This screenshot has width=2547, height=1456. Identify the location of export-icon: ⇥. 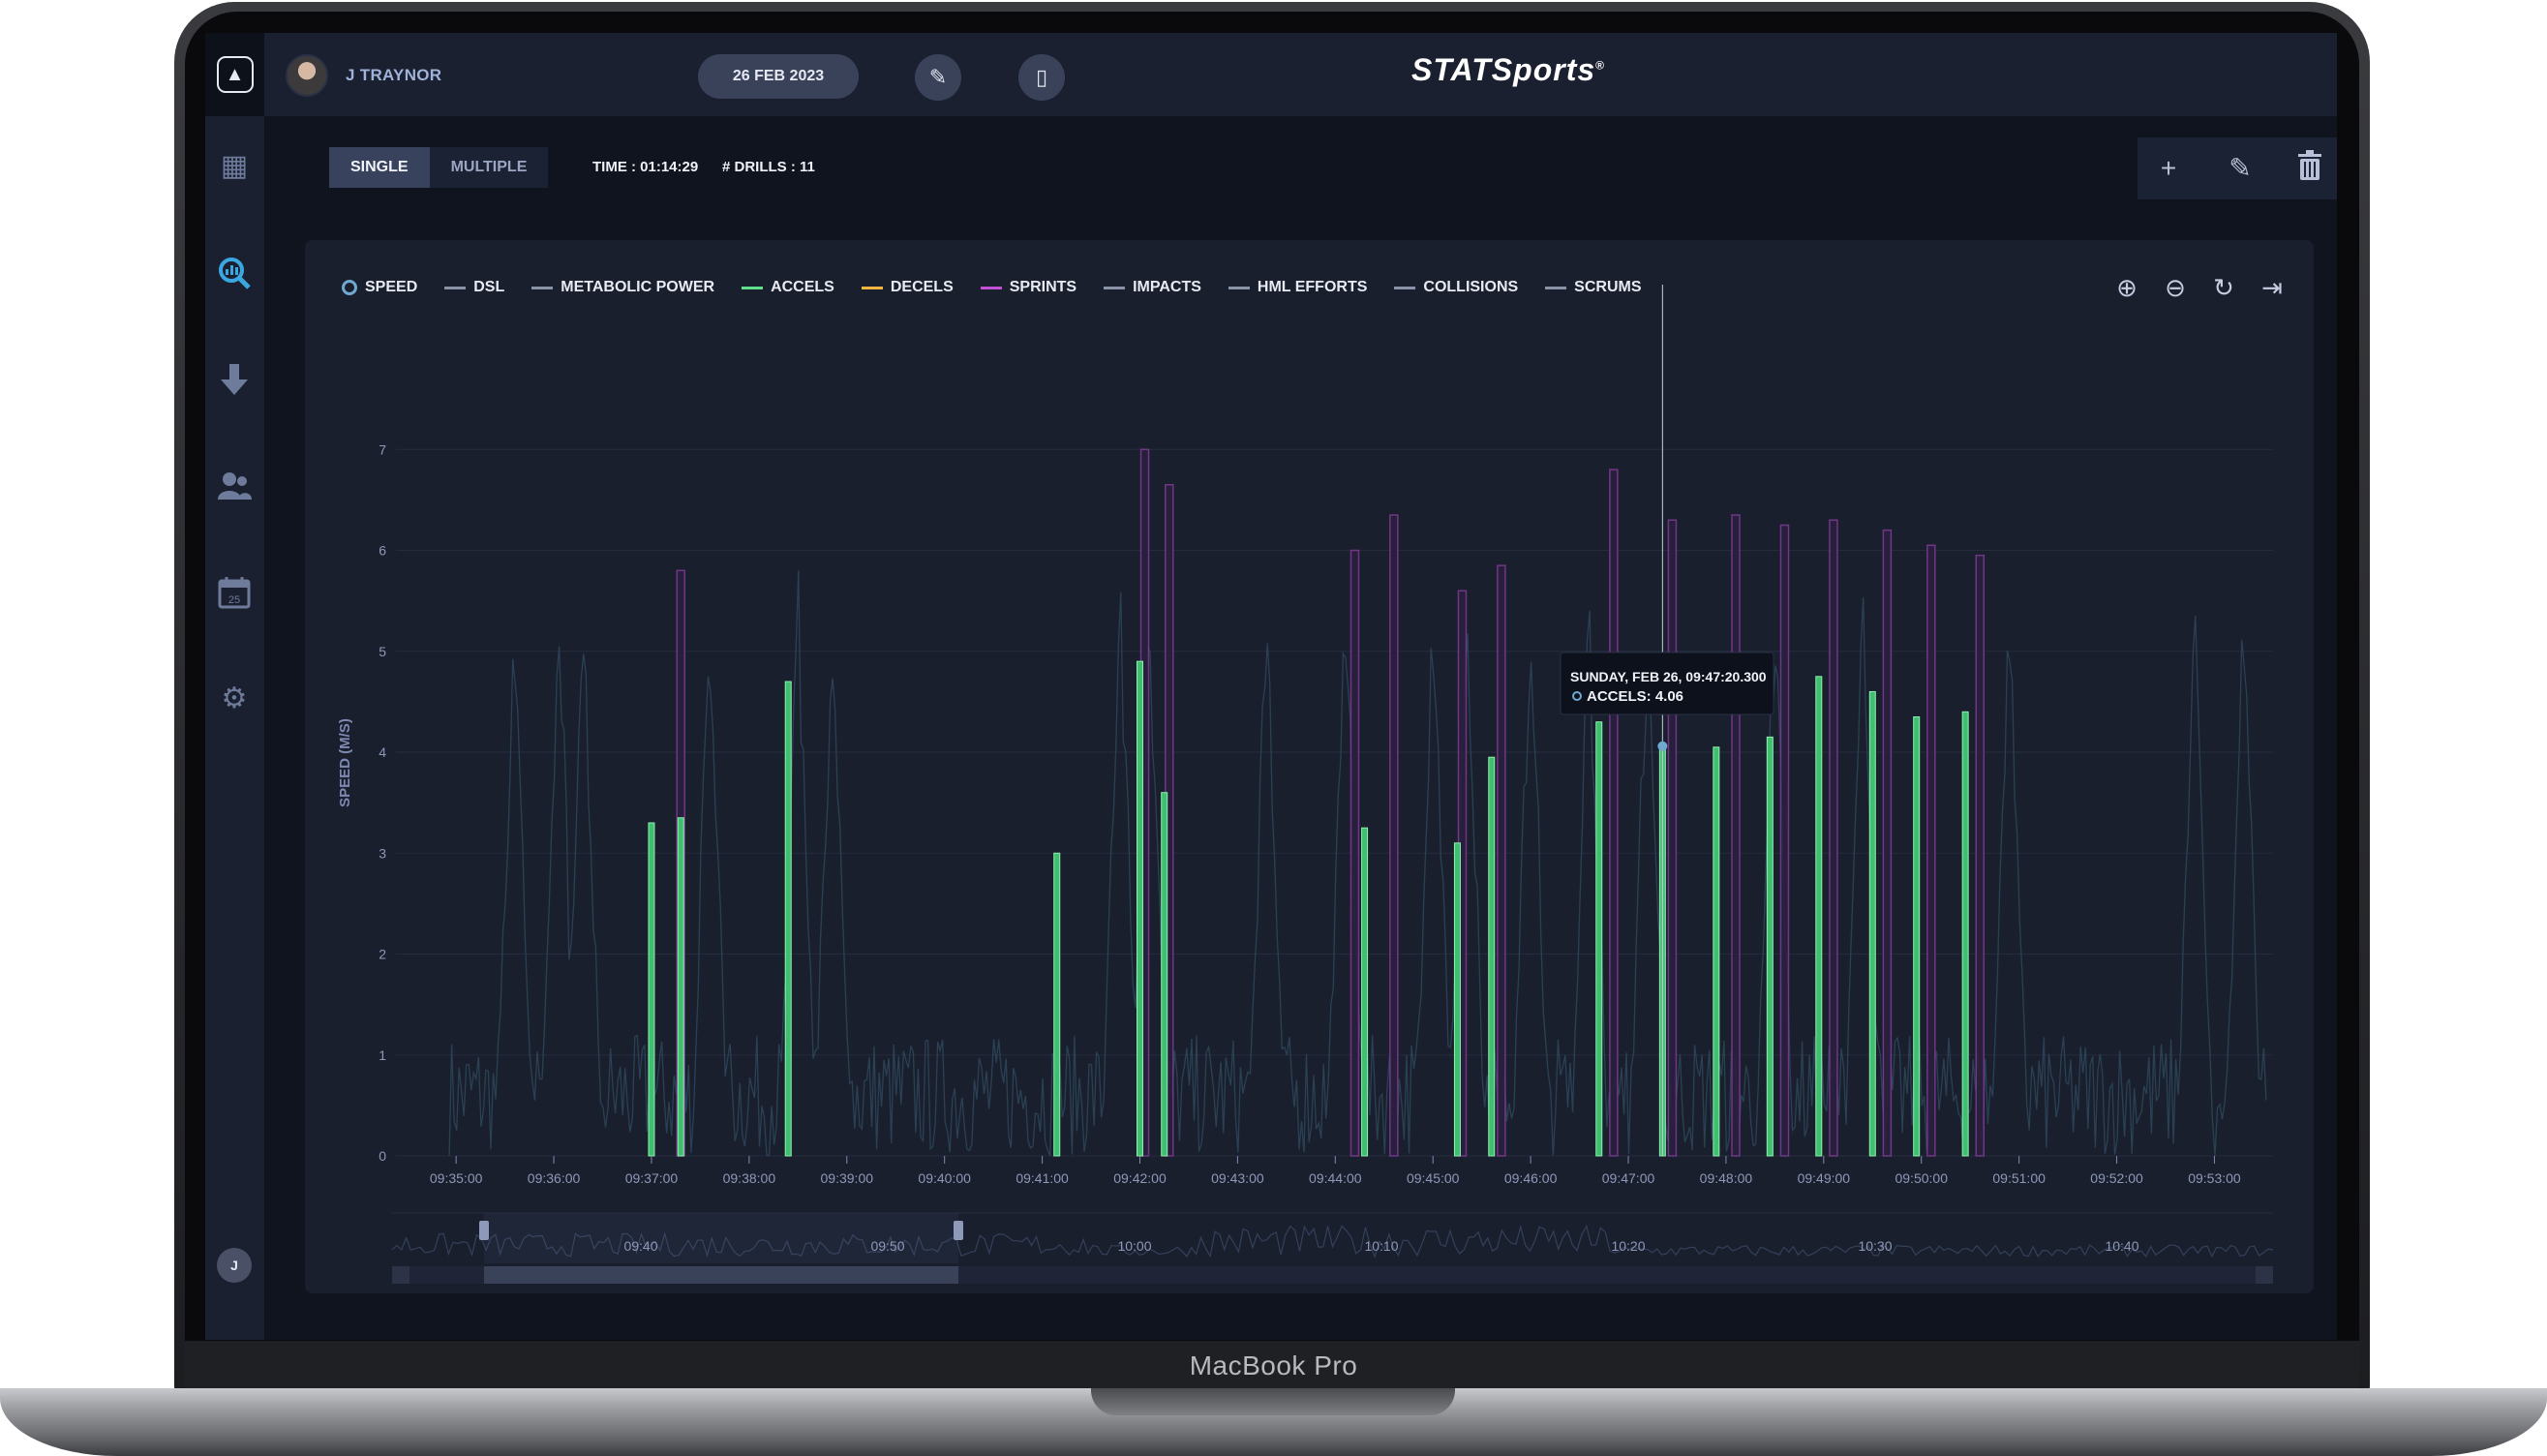
(2272, 288).